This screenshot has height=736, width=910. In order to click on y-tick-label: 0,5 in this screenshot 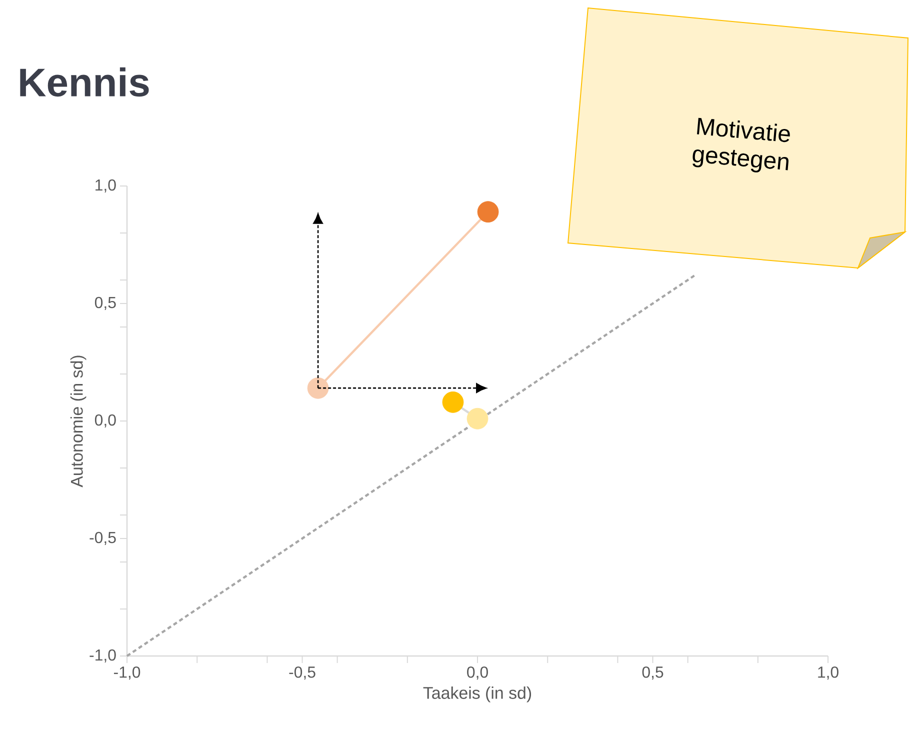, I will do `click(105, 303)`.